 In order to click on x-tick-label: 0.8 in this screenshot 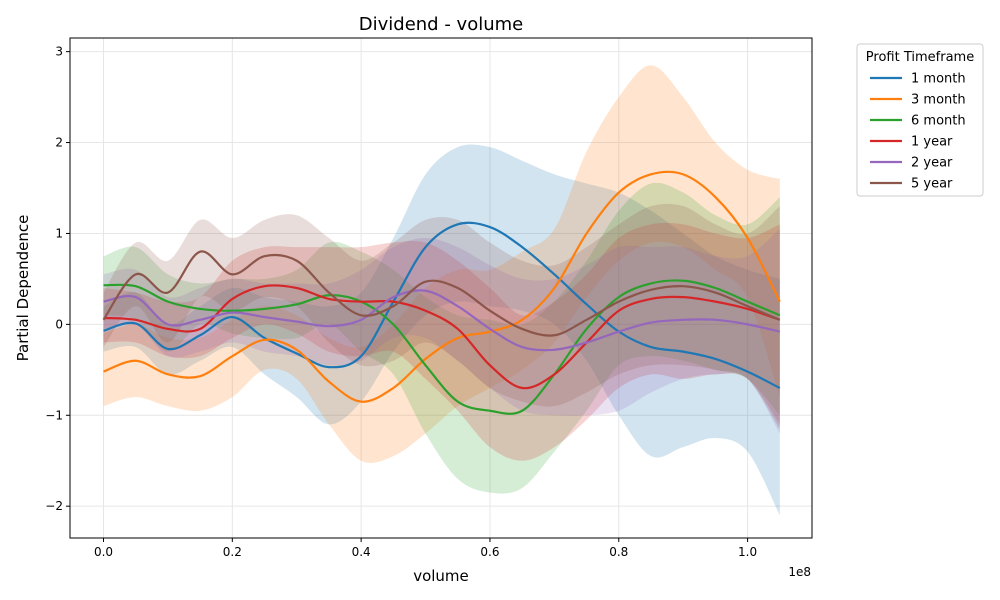, I will do `click(618, 552)`.